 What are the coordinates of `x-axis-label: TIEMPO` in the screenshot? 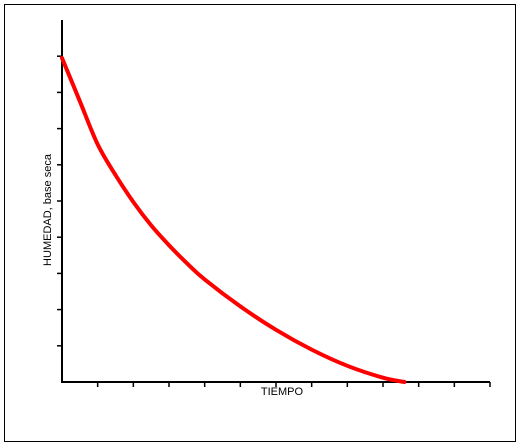 It's located at (282, 392).